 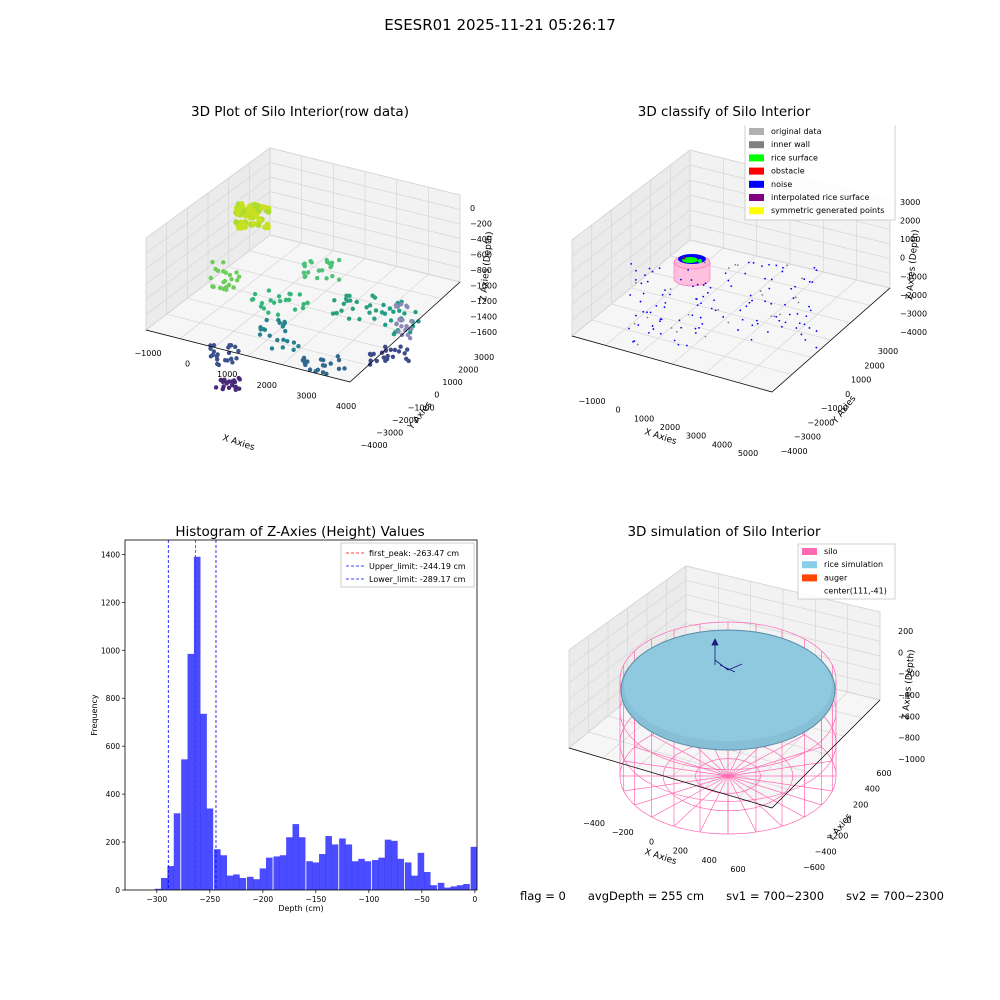 What do you see at coordinates (267, 385) in the screenshot?
I see `raw-xtick-label: 2000` at bounding box center [267, 385].